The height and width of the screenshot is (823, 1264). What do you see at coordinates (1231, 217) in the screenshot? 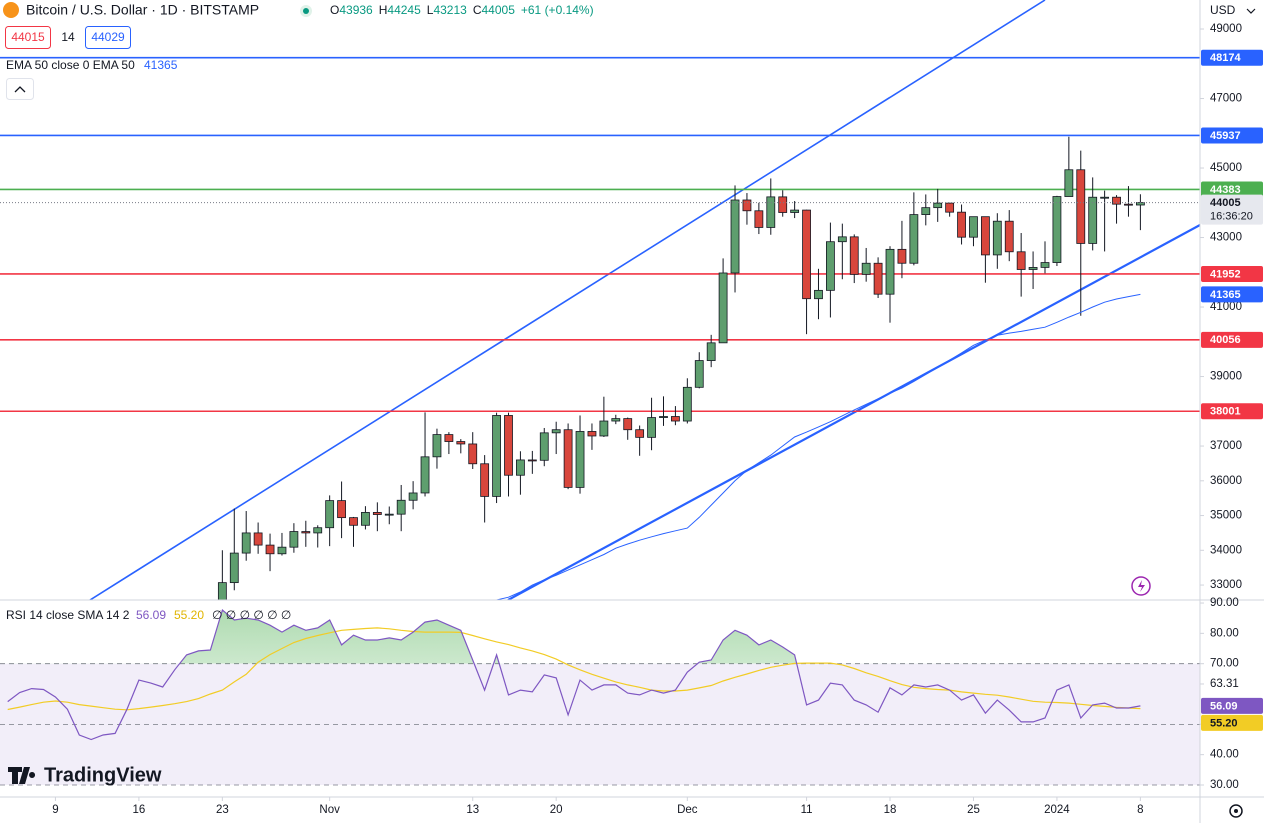
I see `countdown: 16:36:20` at bounding box center [1231, 217].